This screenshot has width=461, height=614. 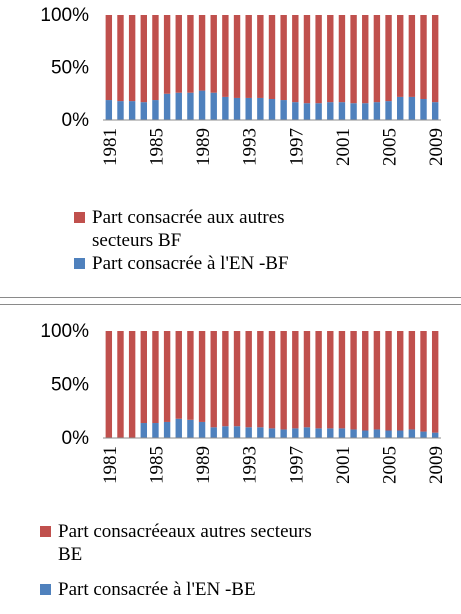 What do you see at coordinates (70, 68) in the screenshot?
I see `y-tick-label: 50%` at bounding box center [70, 68].